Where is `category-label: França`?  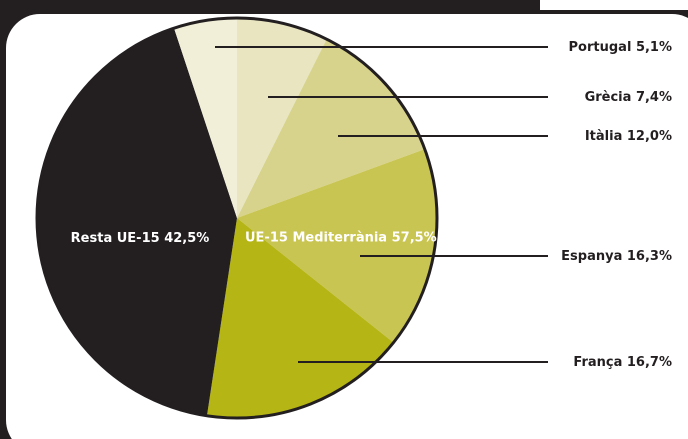
category-label: França is located at coordinates (597, 362).